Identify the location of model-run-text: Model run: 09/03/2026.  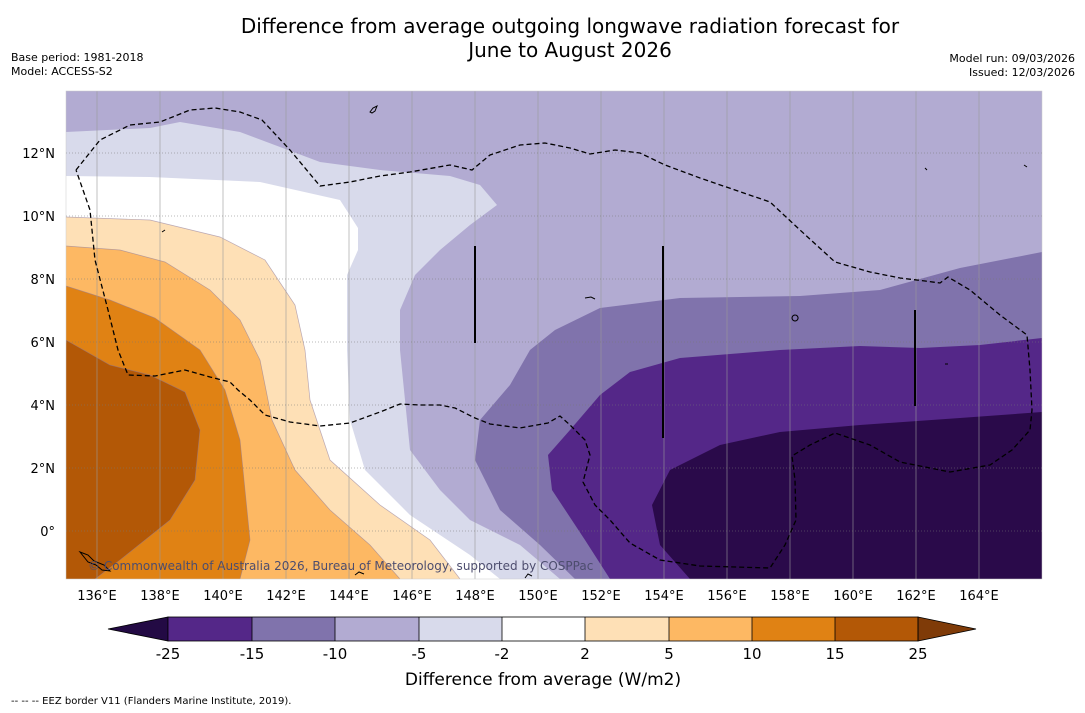
(1012, 58).